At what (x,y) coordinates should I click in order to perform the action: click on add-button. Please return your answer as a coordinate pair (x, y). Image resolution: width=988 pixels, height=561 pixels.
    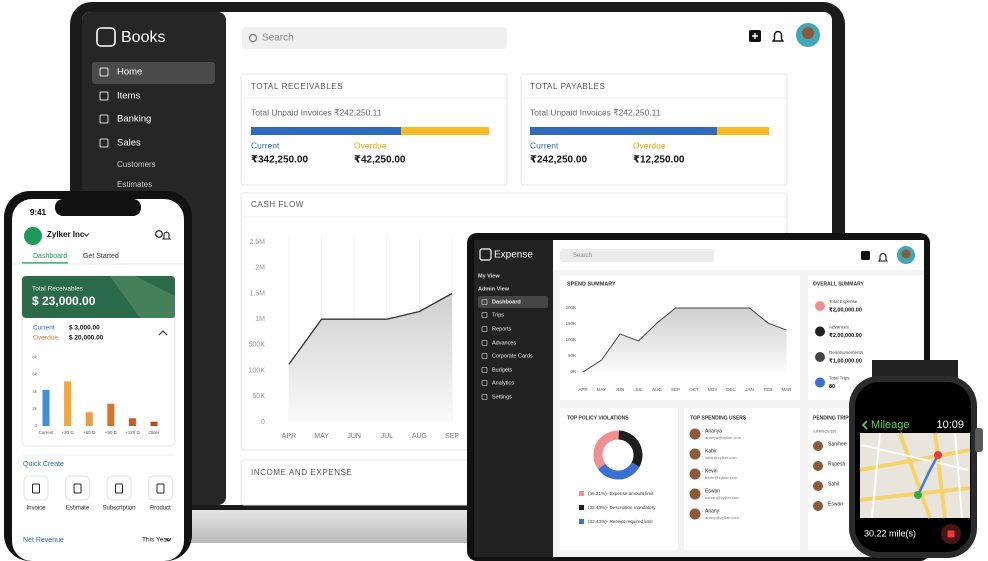
    Looking at the image, I should click on (865, 255).